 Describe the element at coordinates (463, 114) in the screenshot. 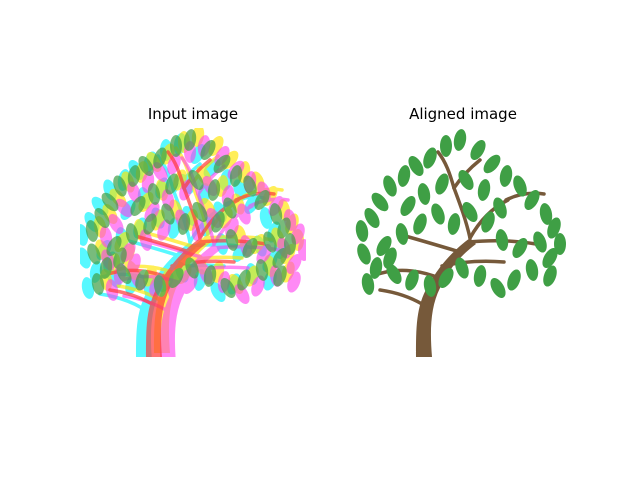

I see `aligned-image-title: Aligned image` at that location.